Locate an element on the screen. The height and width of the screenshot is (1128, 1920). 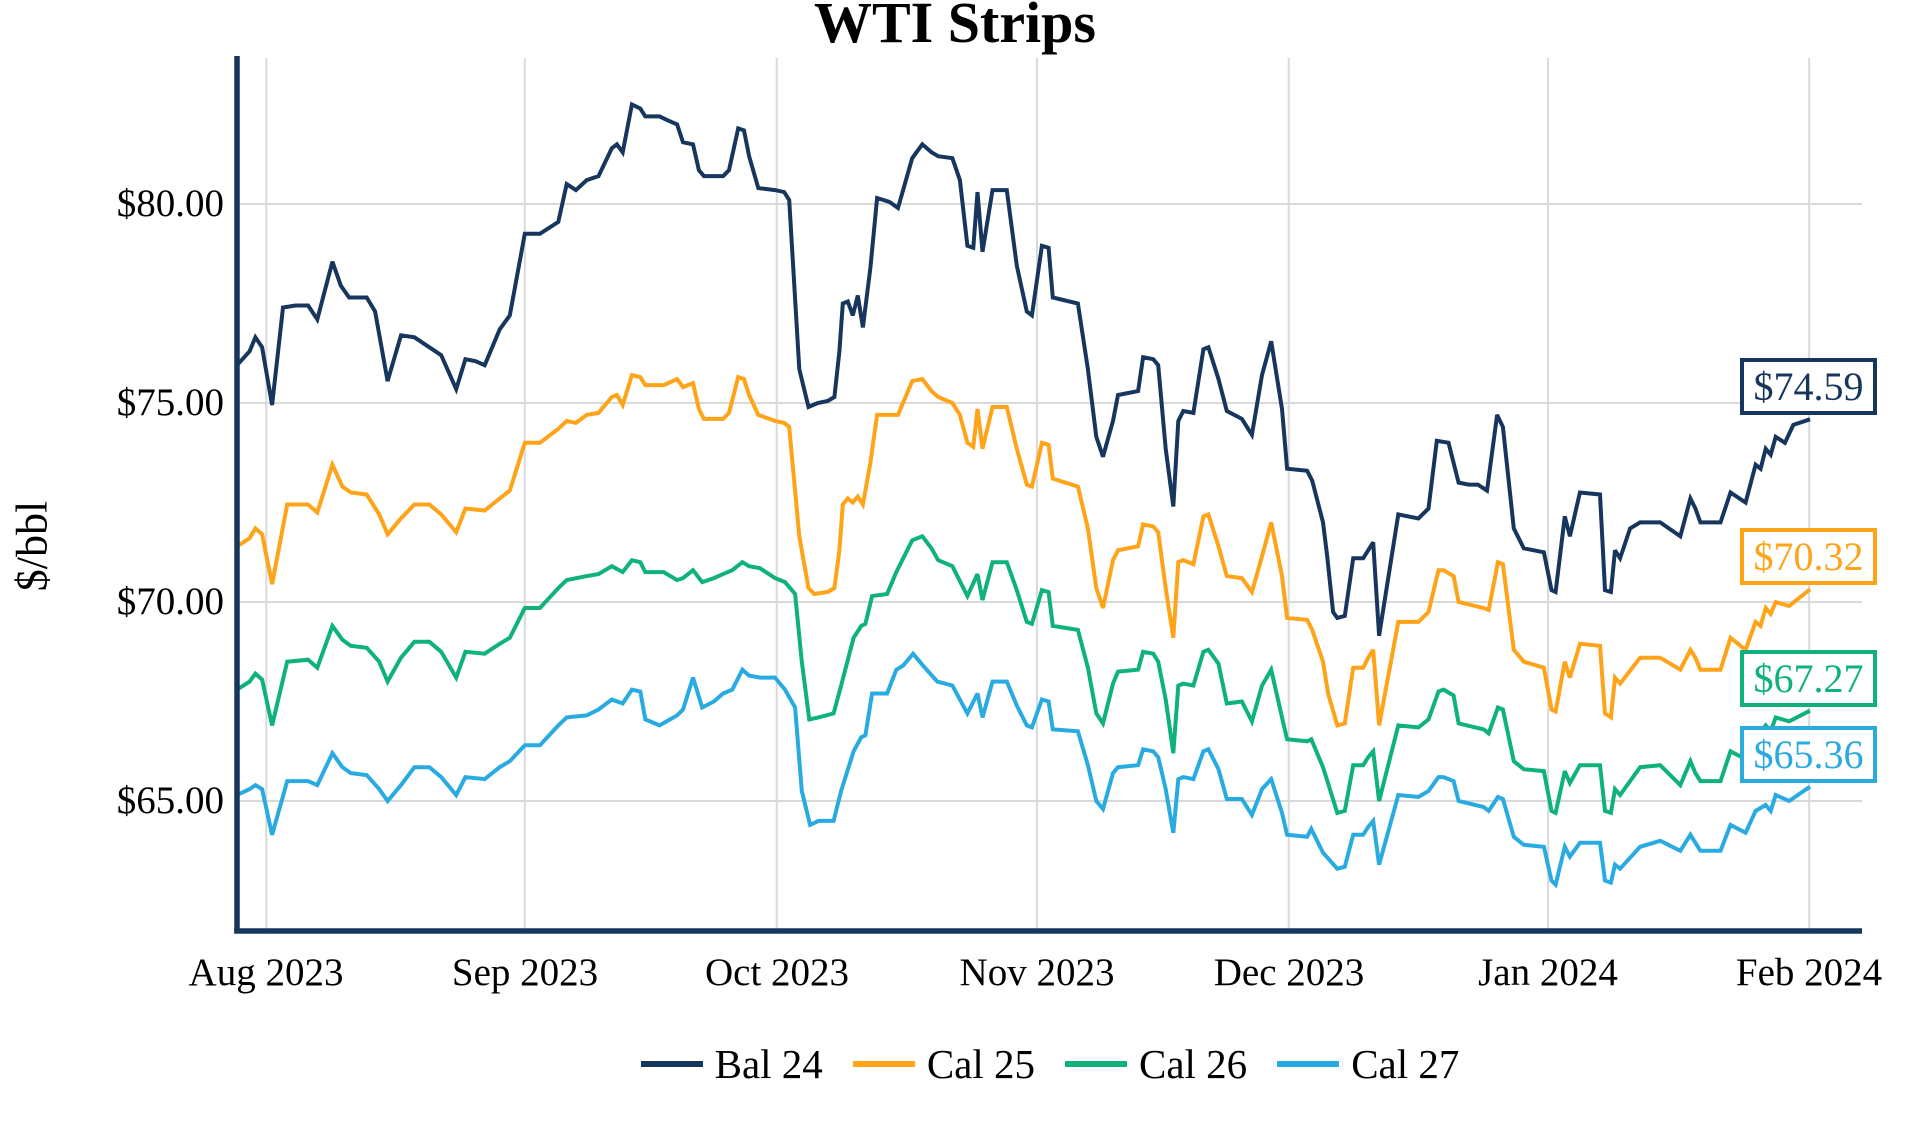
end-label-cal-26: $67.27 is located at coordinates (1808, 678).